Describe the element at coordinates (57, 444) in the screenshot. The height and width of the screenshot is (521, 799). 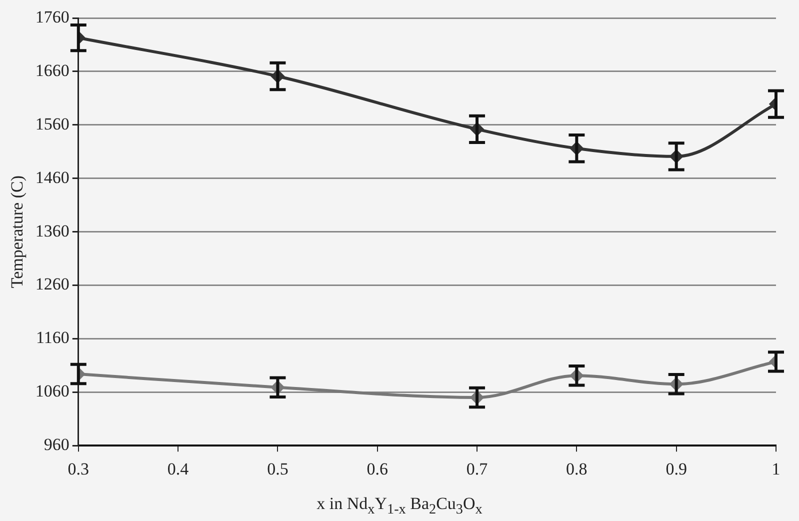
I see `y-tick-label: 960` at that location.